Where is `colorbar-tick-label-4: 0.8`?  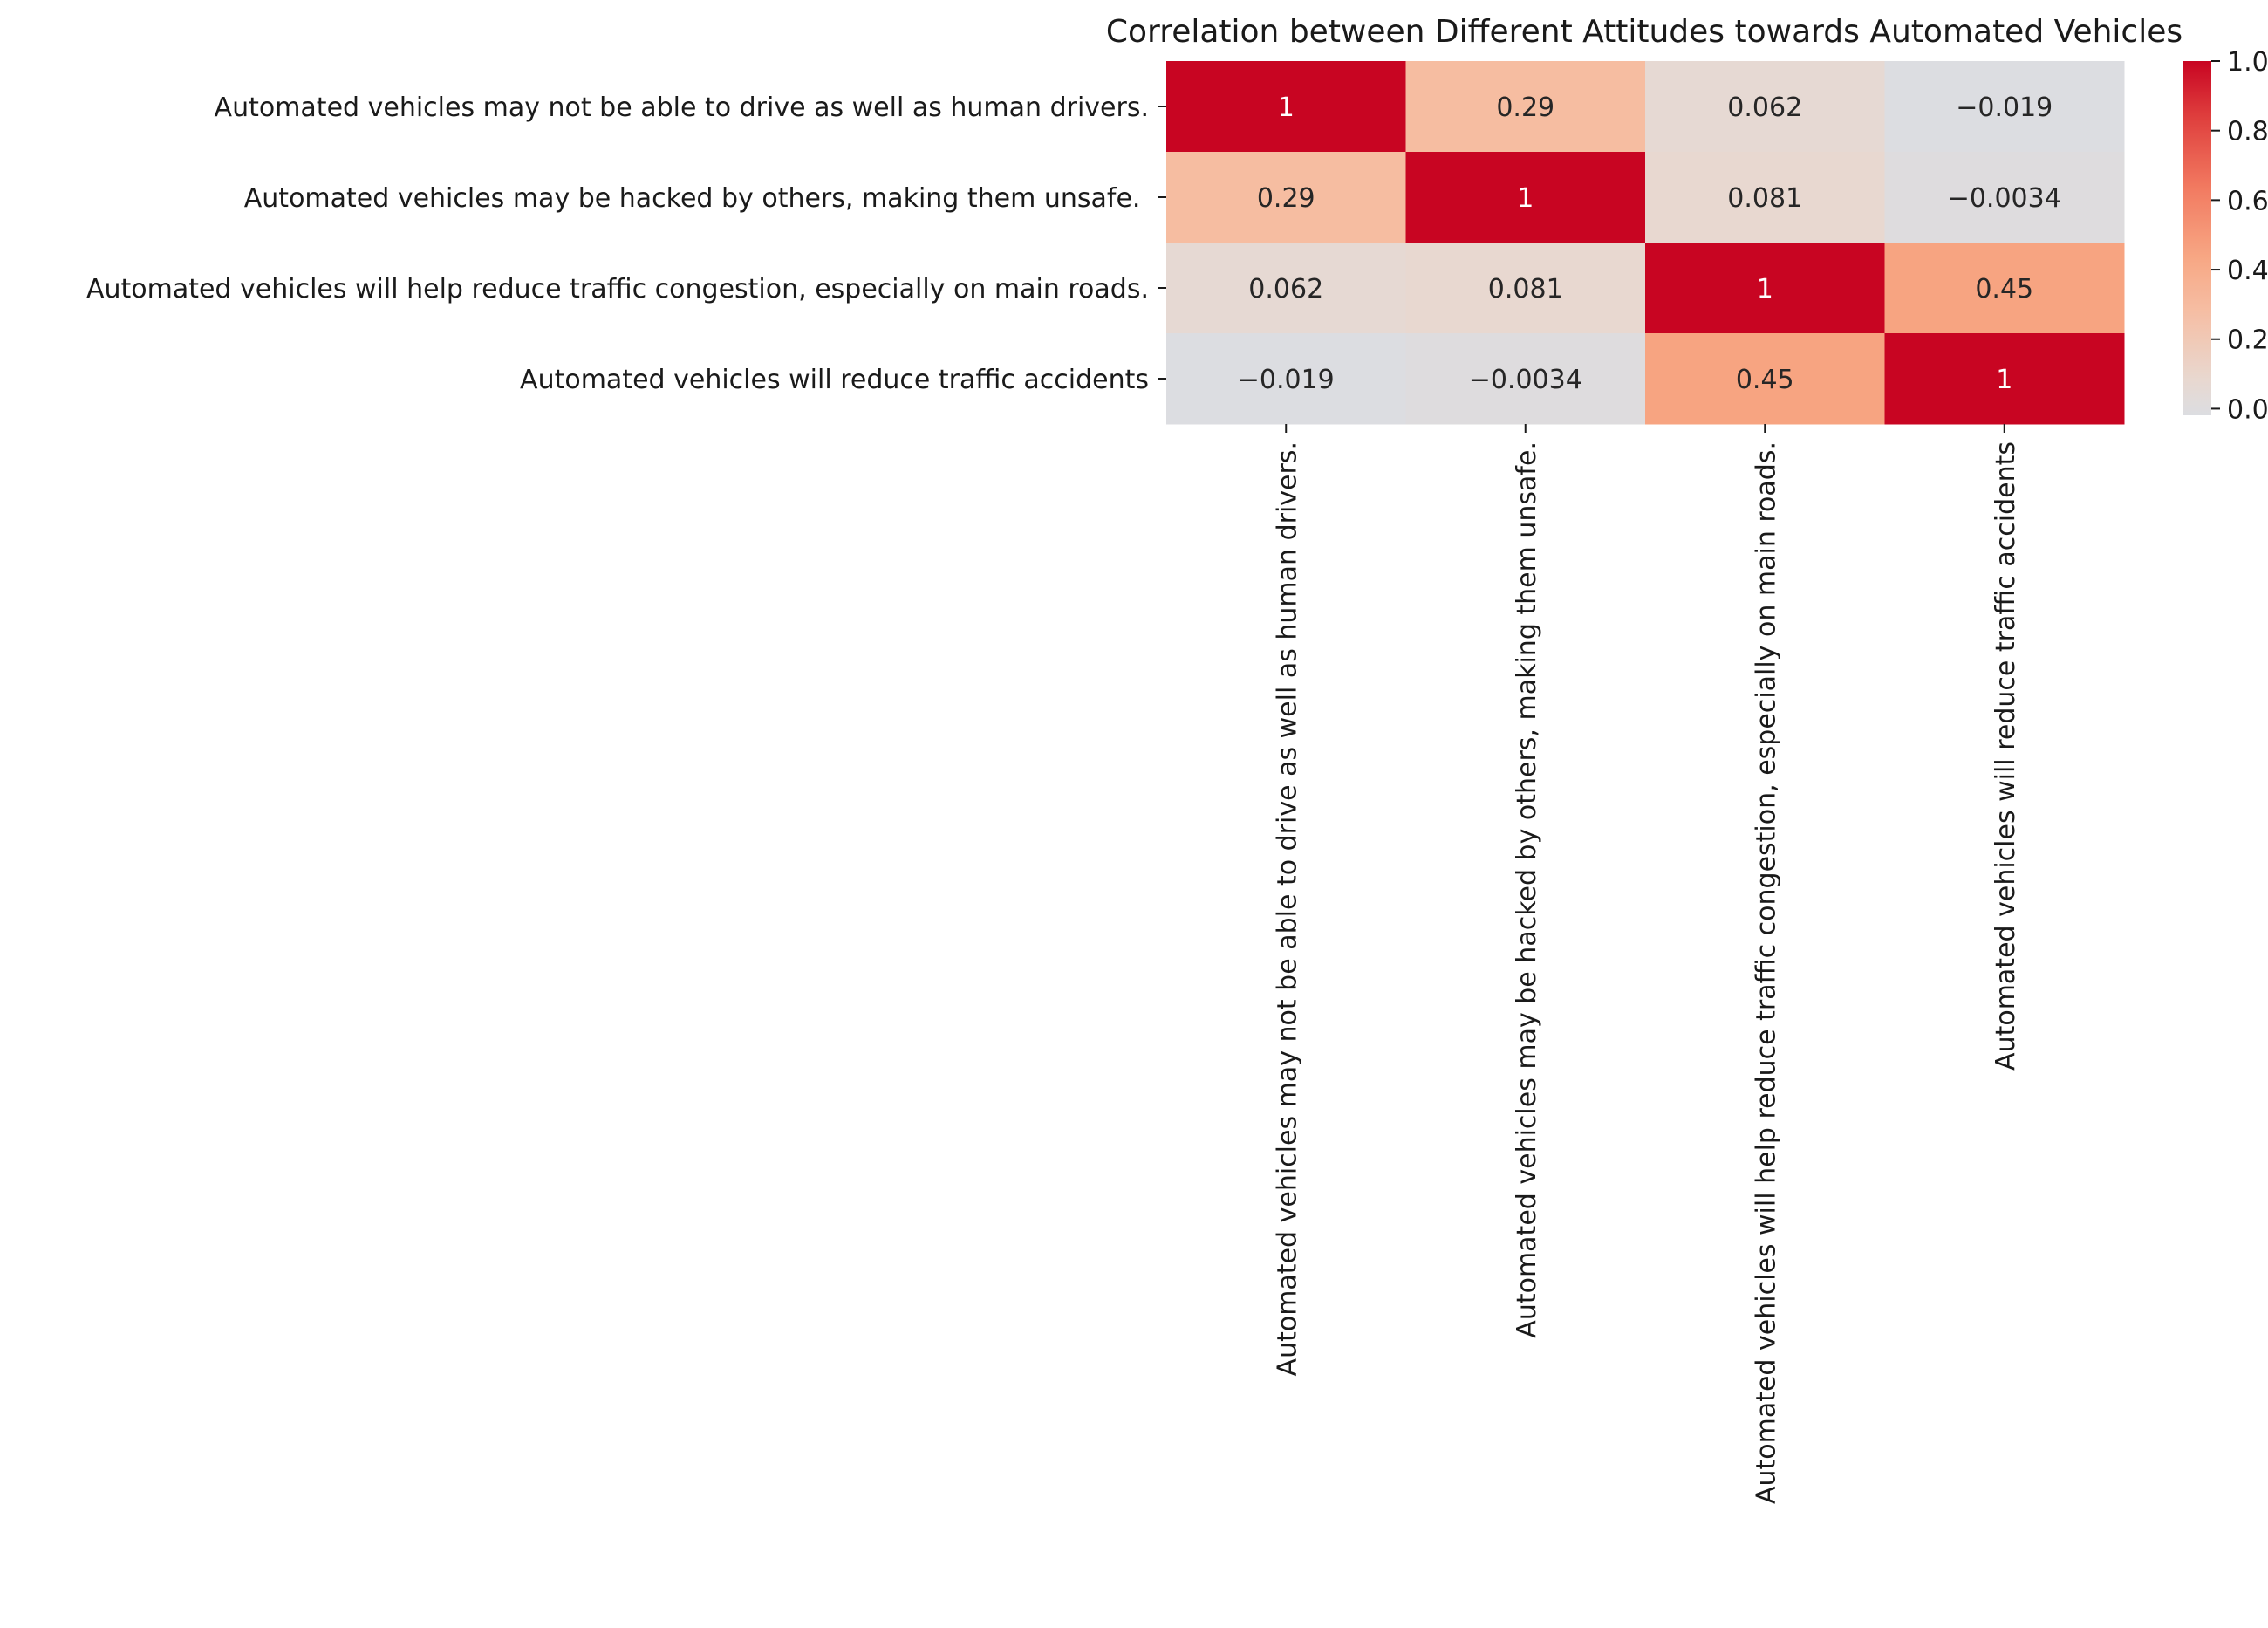 colorbar-tick-label-4: 0.8 is located at coordinates (2248, 132).